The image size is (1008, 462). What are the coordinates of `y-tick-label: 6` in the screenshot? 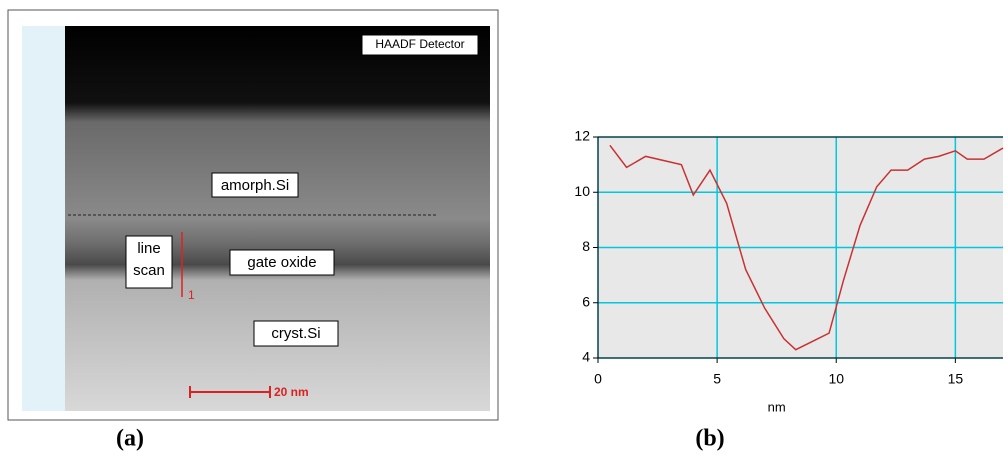 It's located at (586, 301).